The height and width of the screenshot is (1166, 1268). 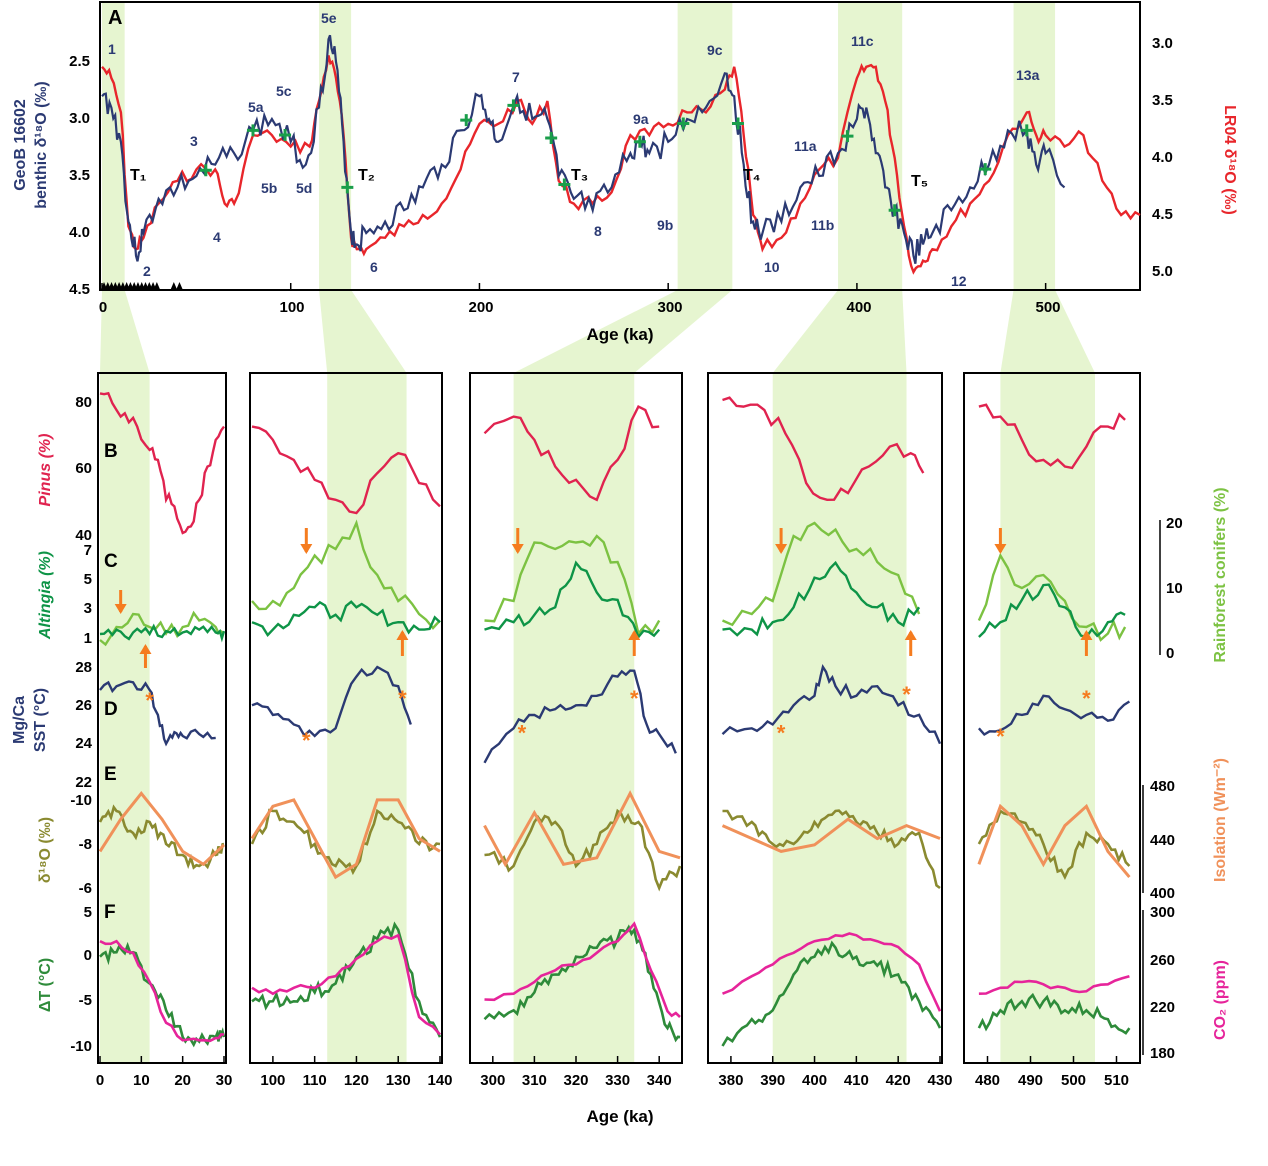 I want to click on bottom-xtick-2-3: 330, so click(x=617, y=1080).